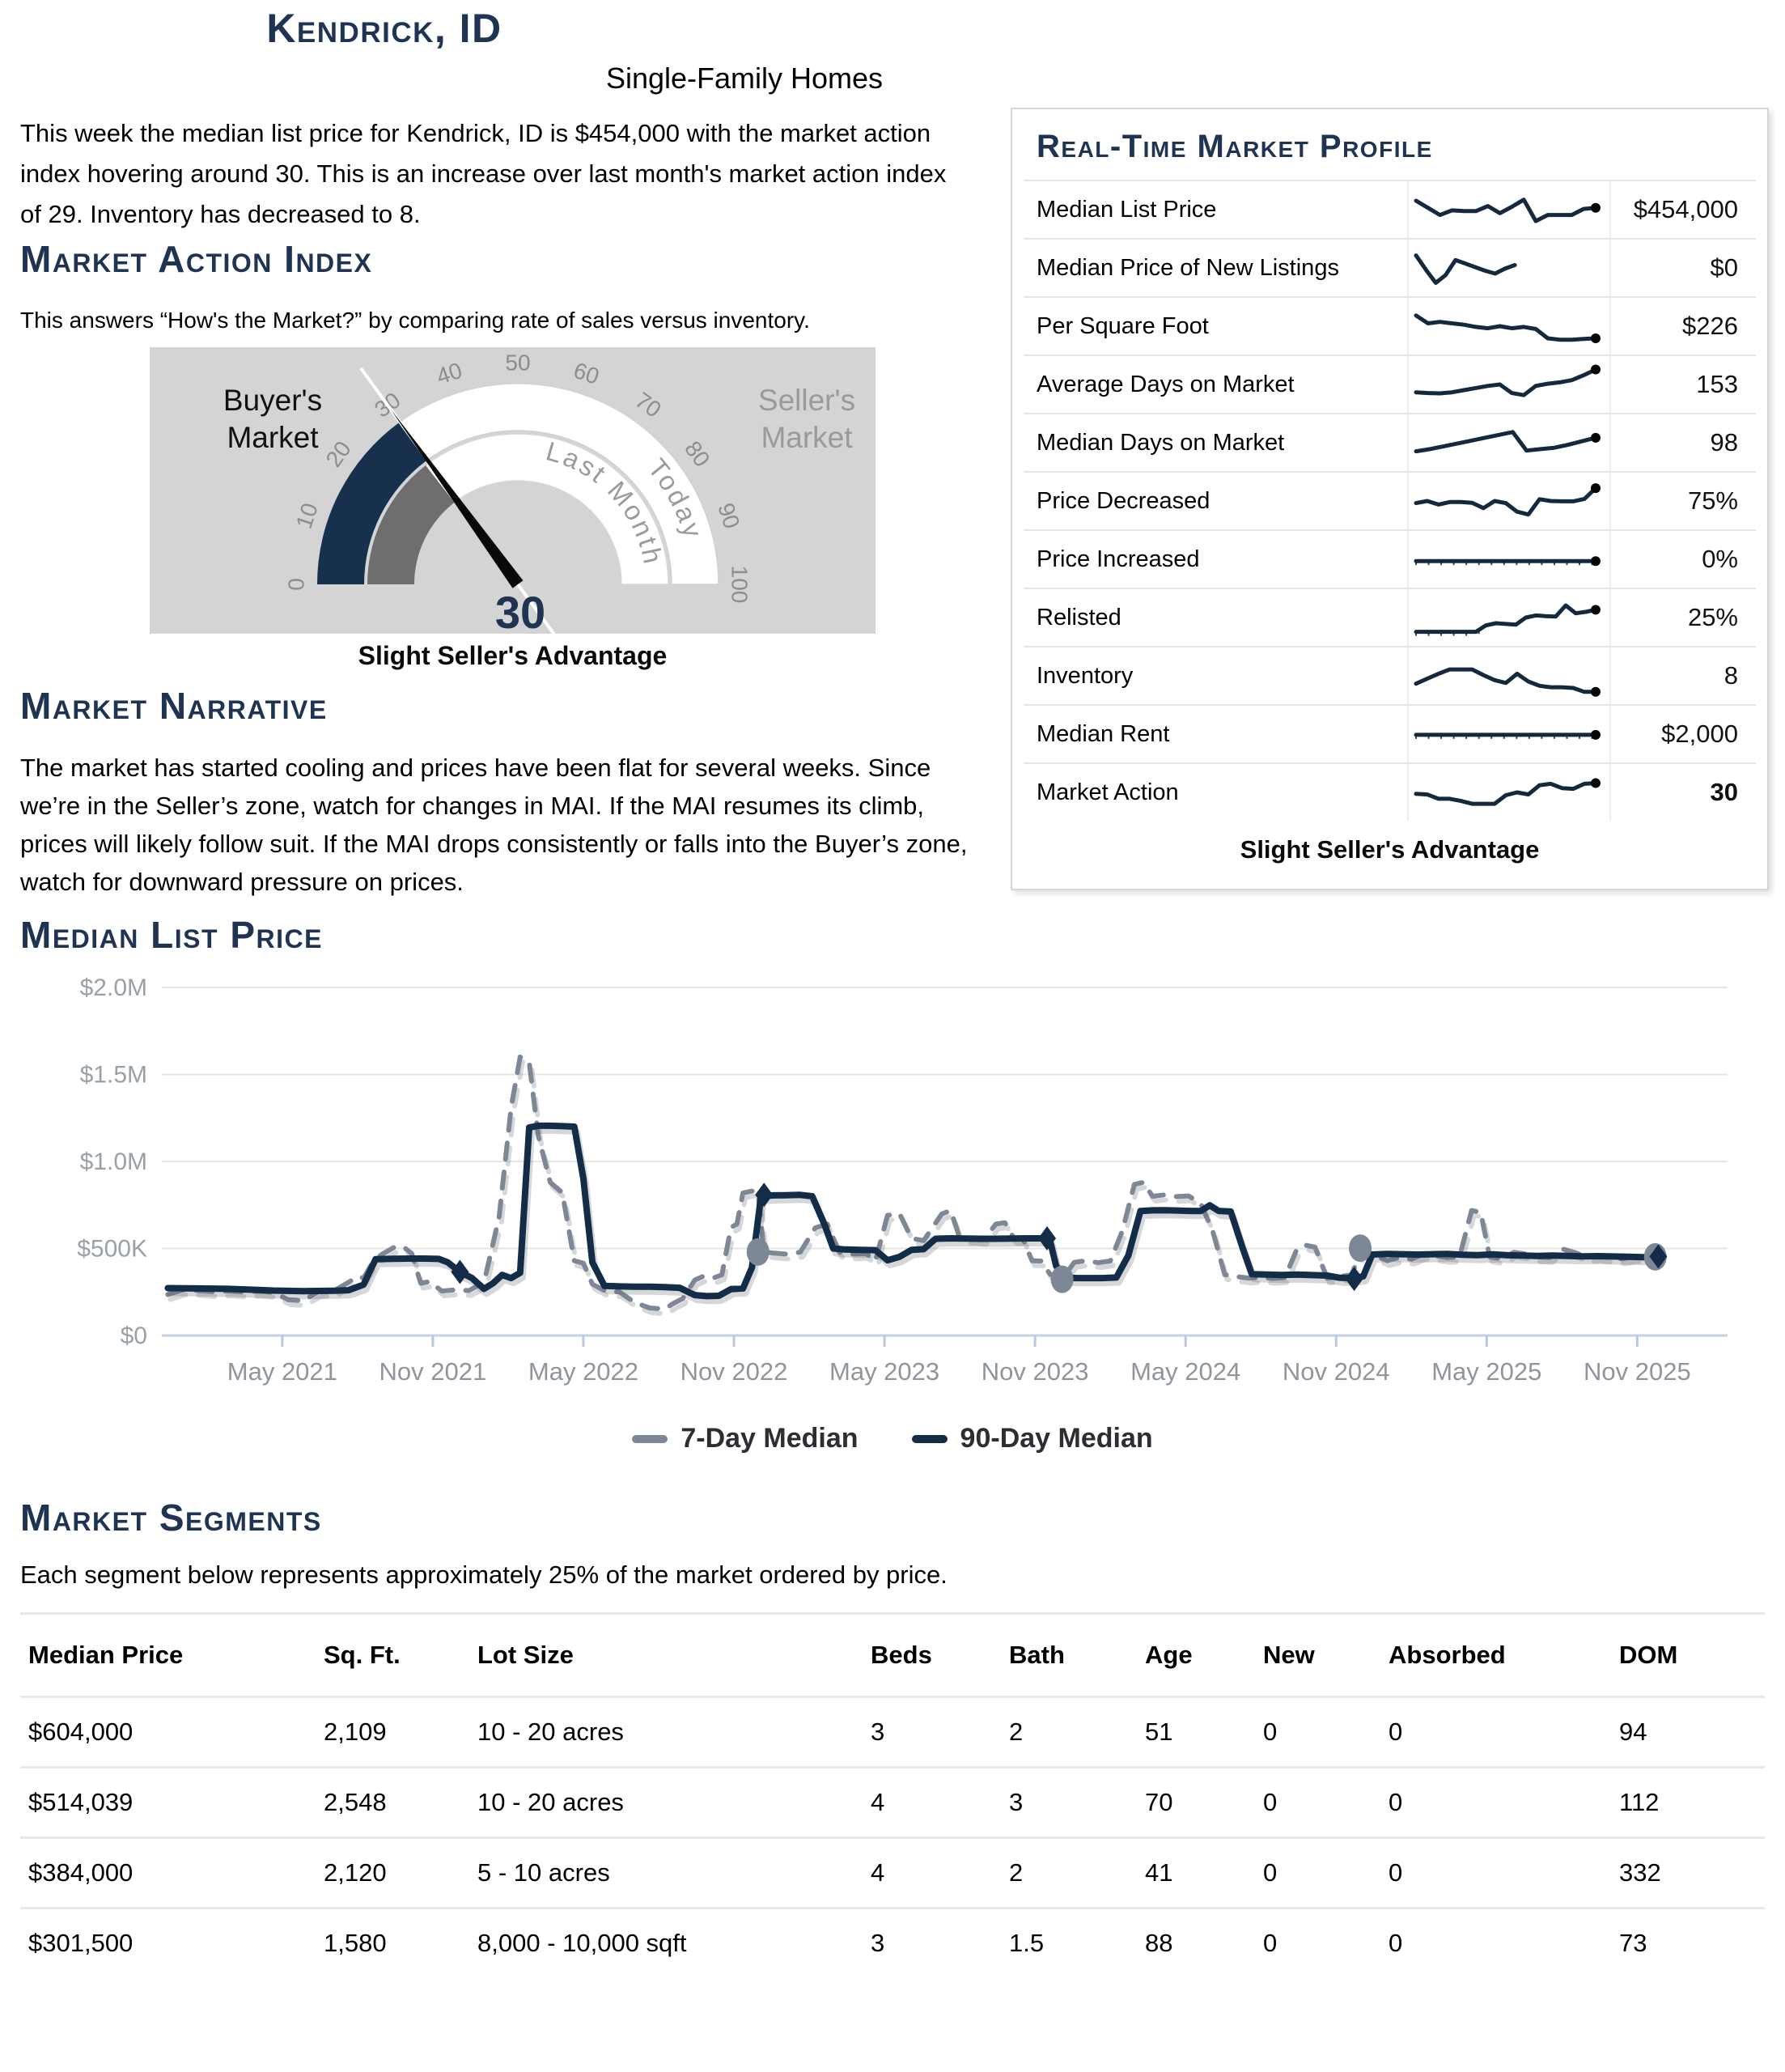  What do you see at coordinates (770, 1438) in the screenshot?
I see `legend-label: 7-Day Median` at bounding box center [770, 1438].